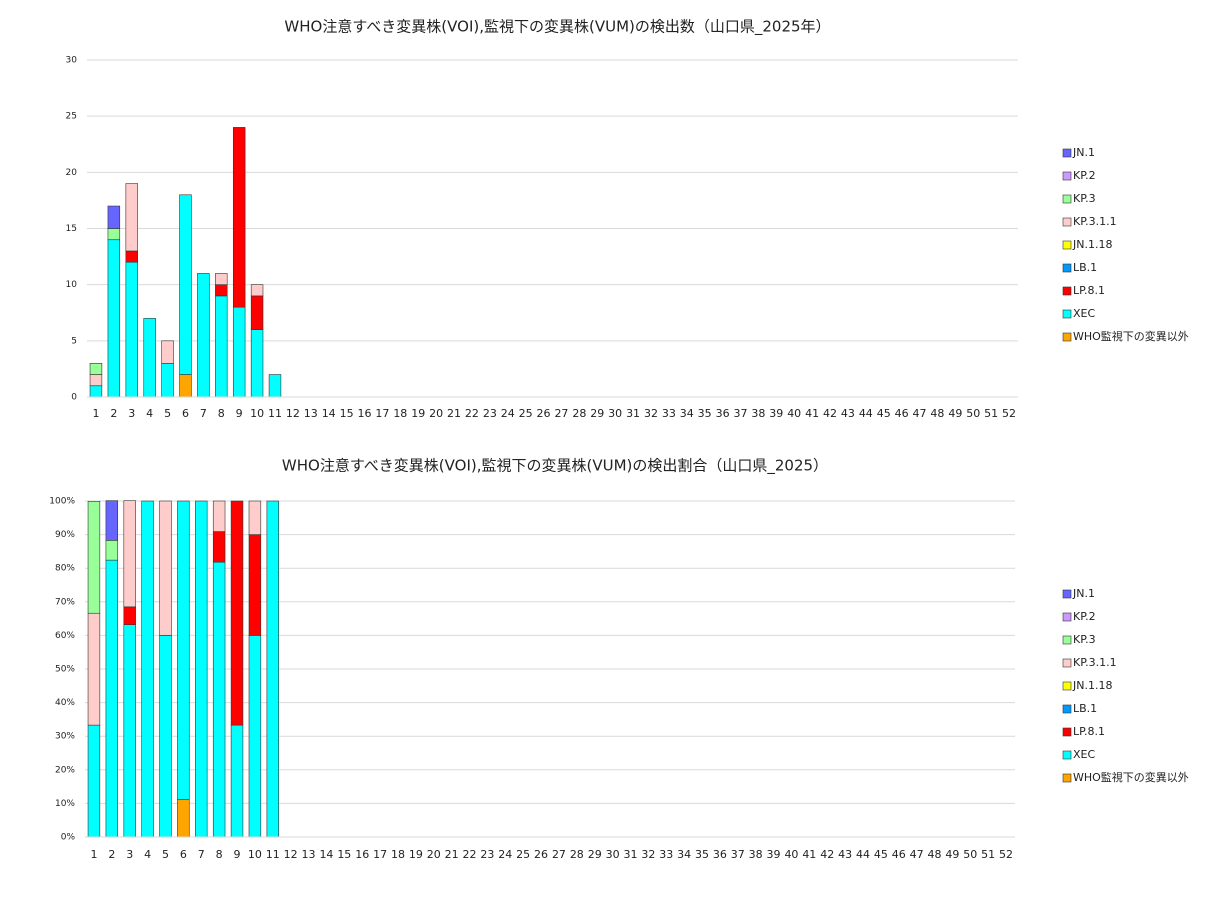 The width and height of the screenshot is (1210, 898). Describe the element at coordinates (147, 854) in the screenshot. I see `x-tick-label: 4` at that location.